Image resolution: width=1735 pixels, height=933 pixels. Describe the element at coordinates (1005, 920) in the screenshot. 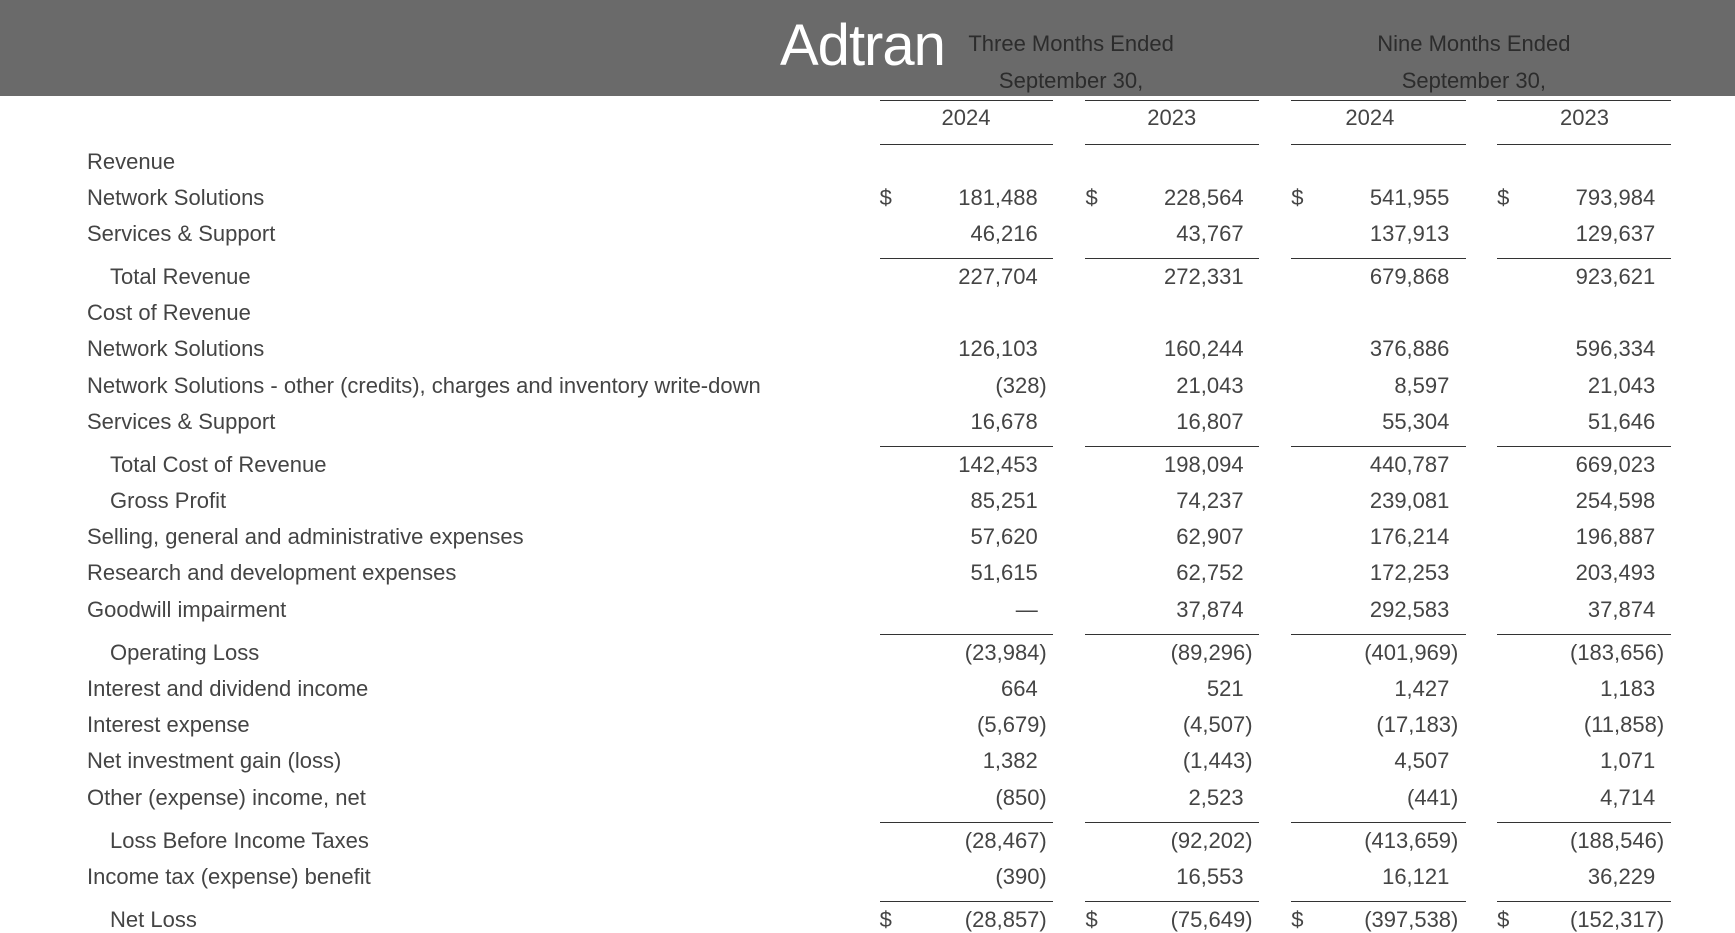

I see `value-cell: (28,857)` at that location.